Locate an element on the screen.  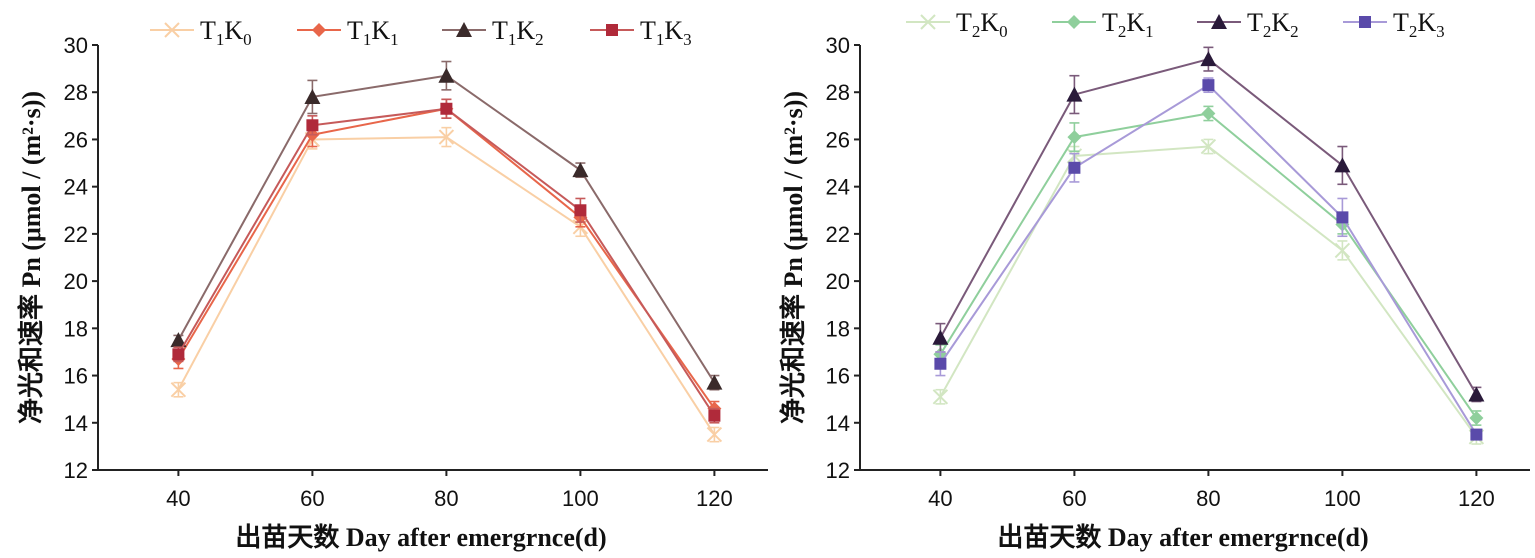
chart2-y-tick-label: 20 is located at coordinates (838, 281).